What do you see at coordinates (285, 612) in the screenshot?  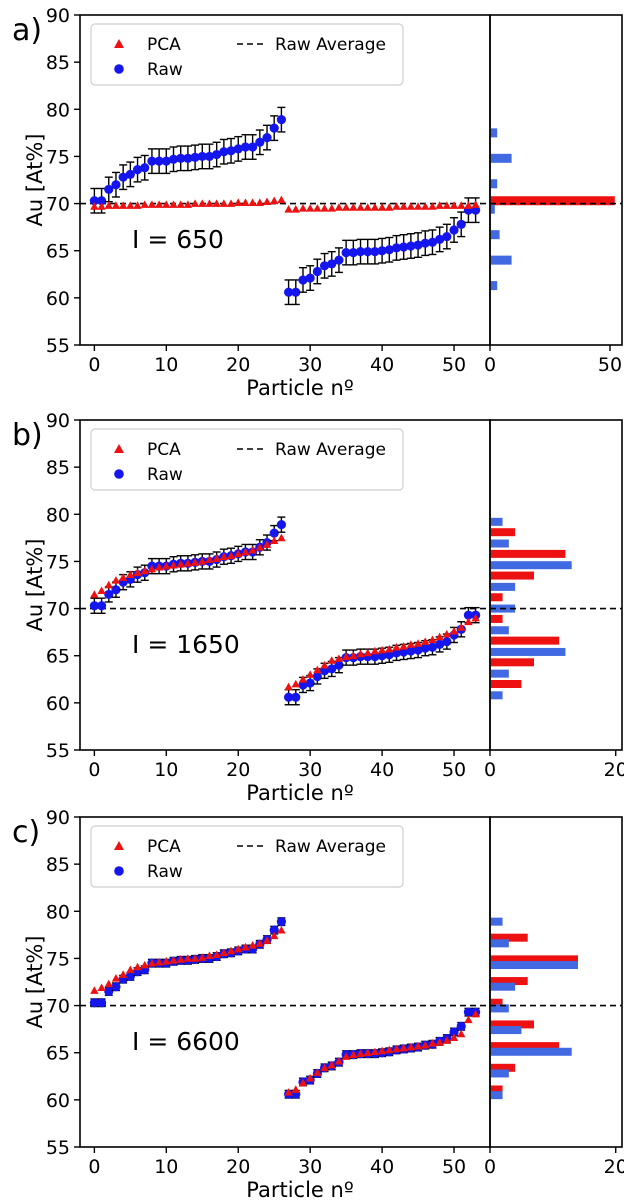 I see `series-pca` at bounding box center [285, 612].